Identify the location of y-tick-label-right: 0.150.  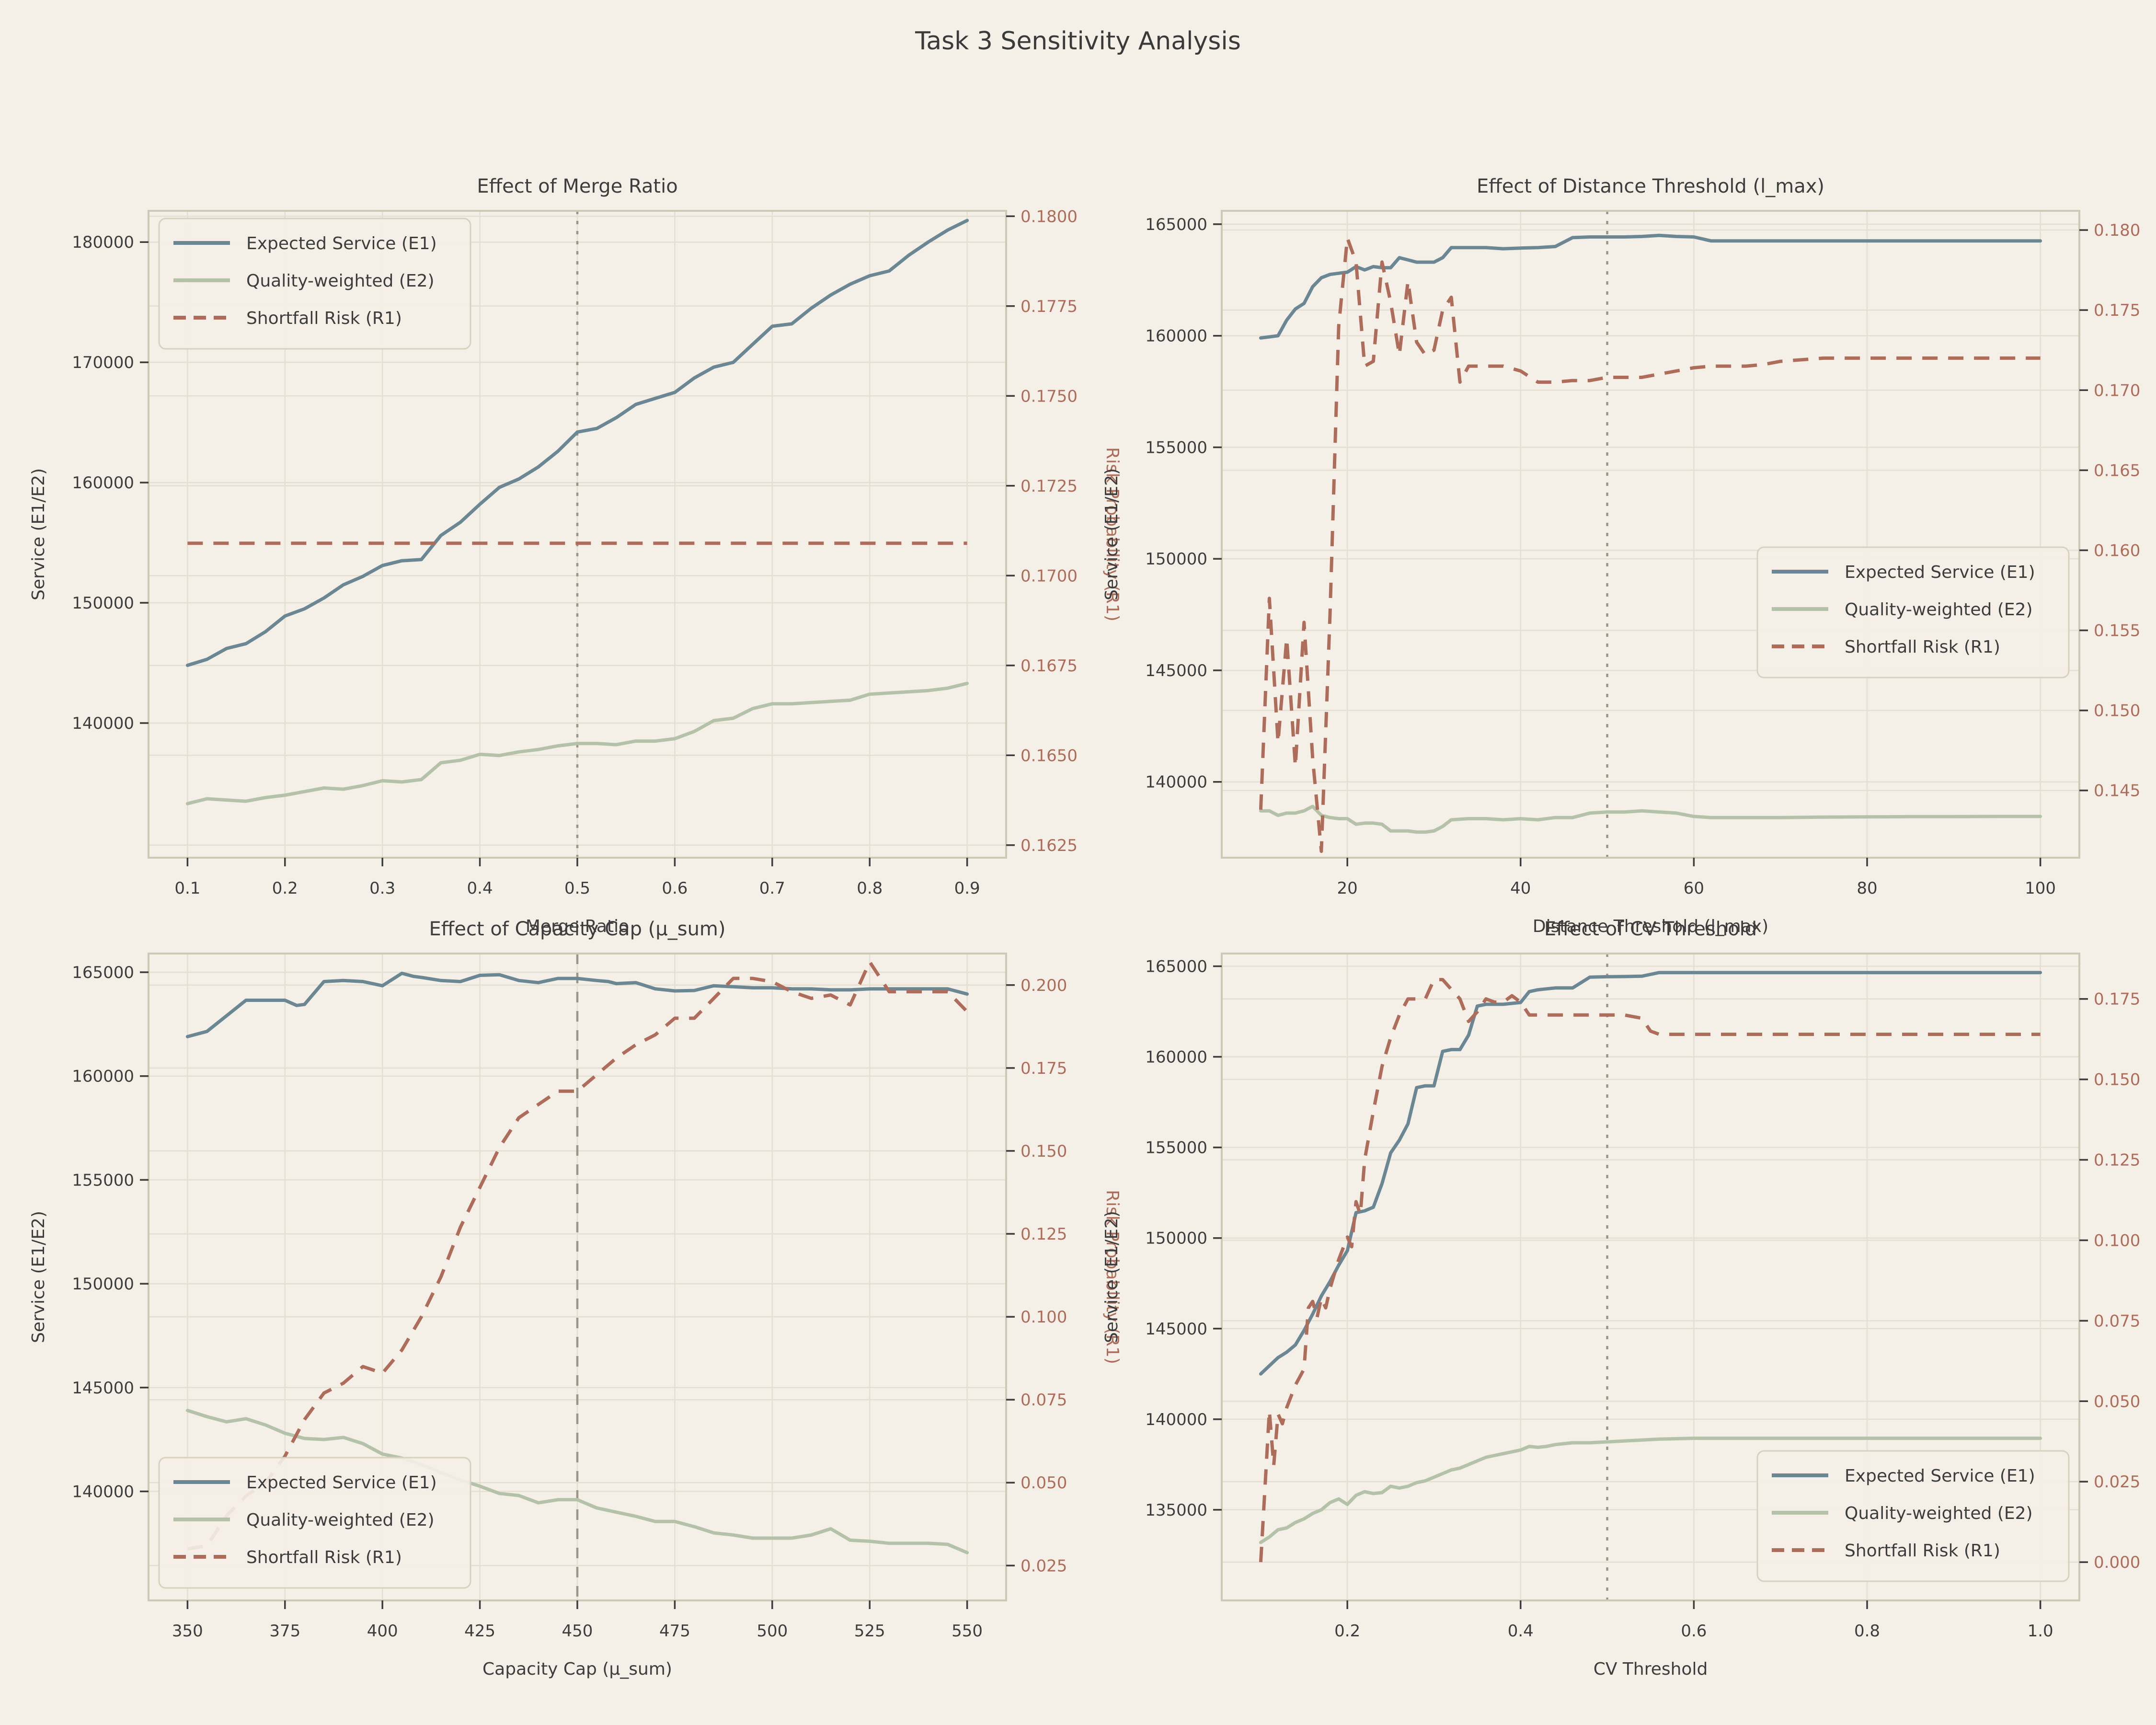
(2117, 711).